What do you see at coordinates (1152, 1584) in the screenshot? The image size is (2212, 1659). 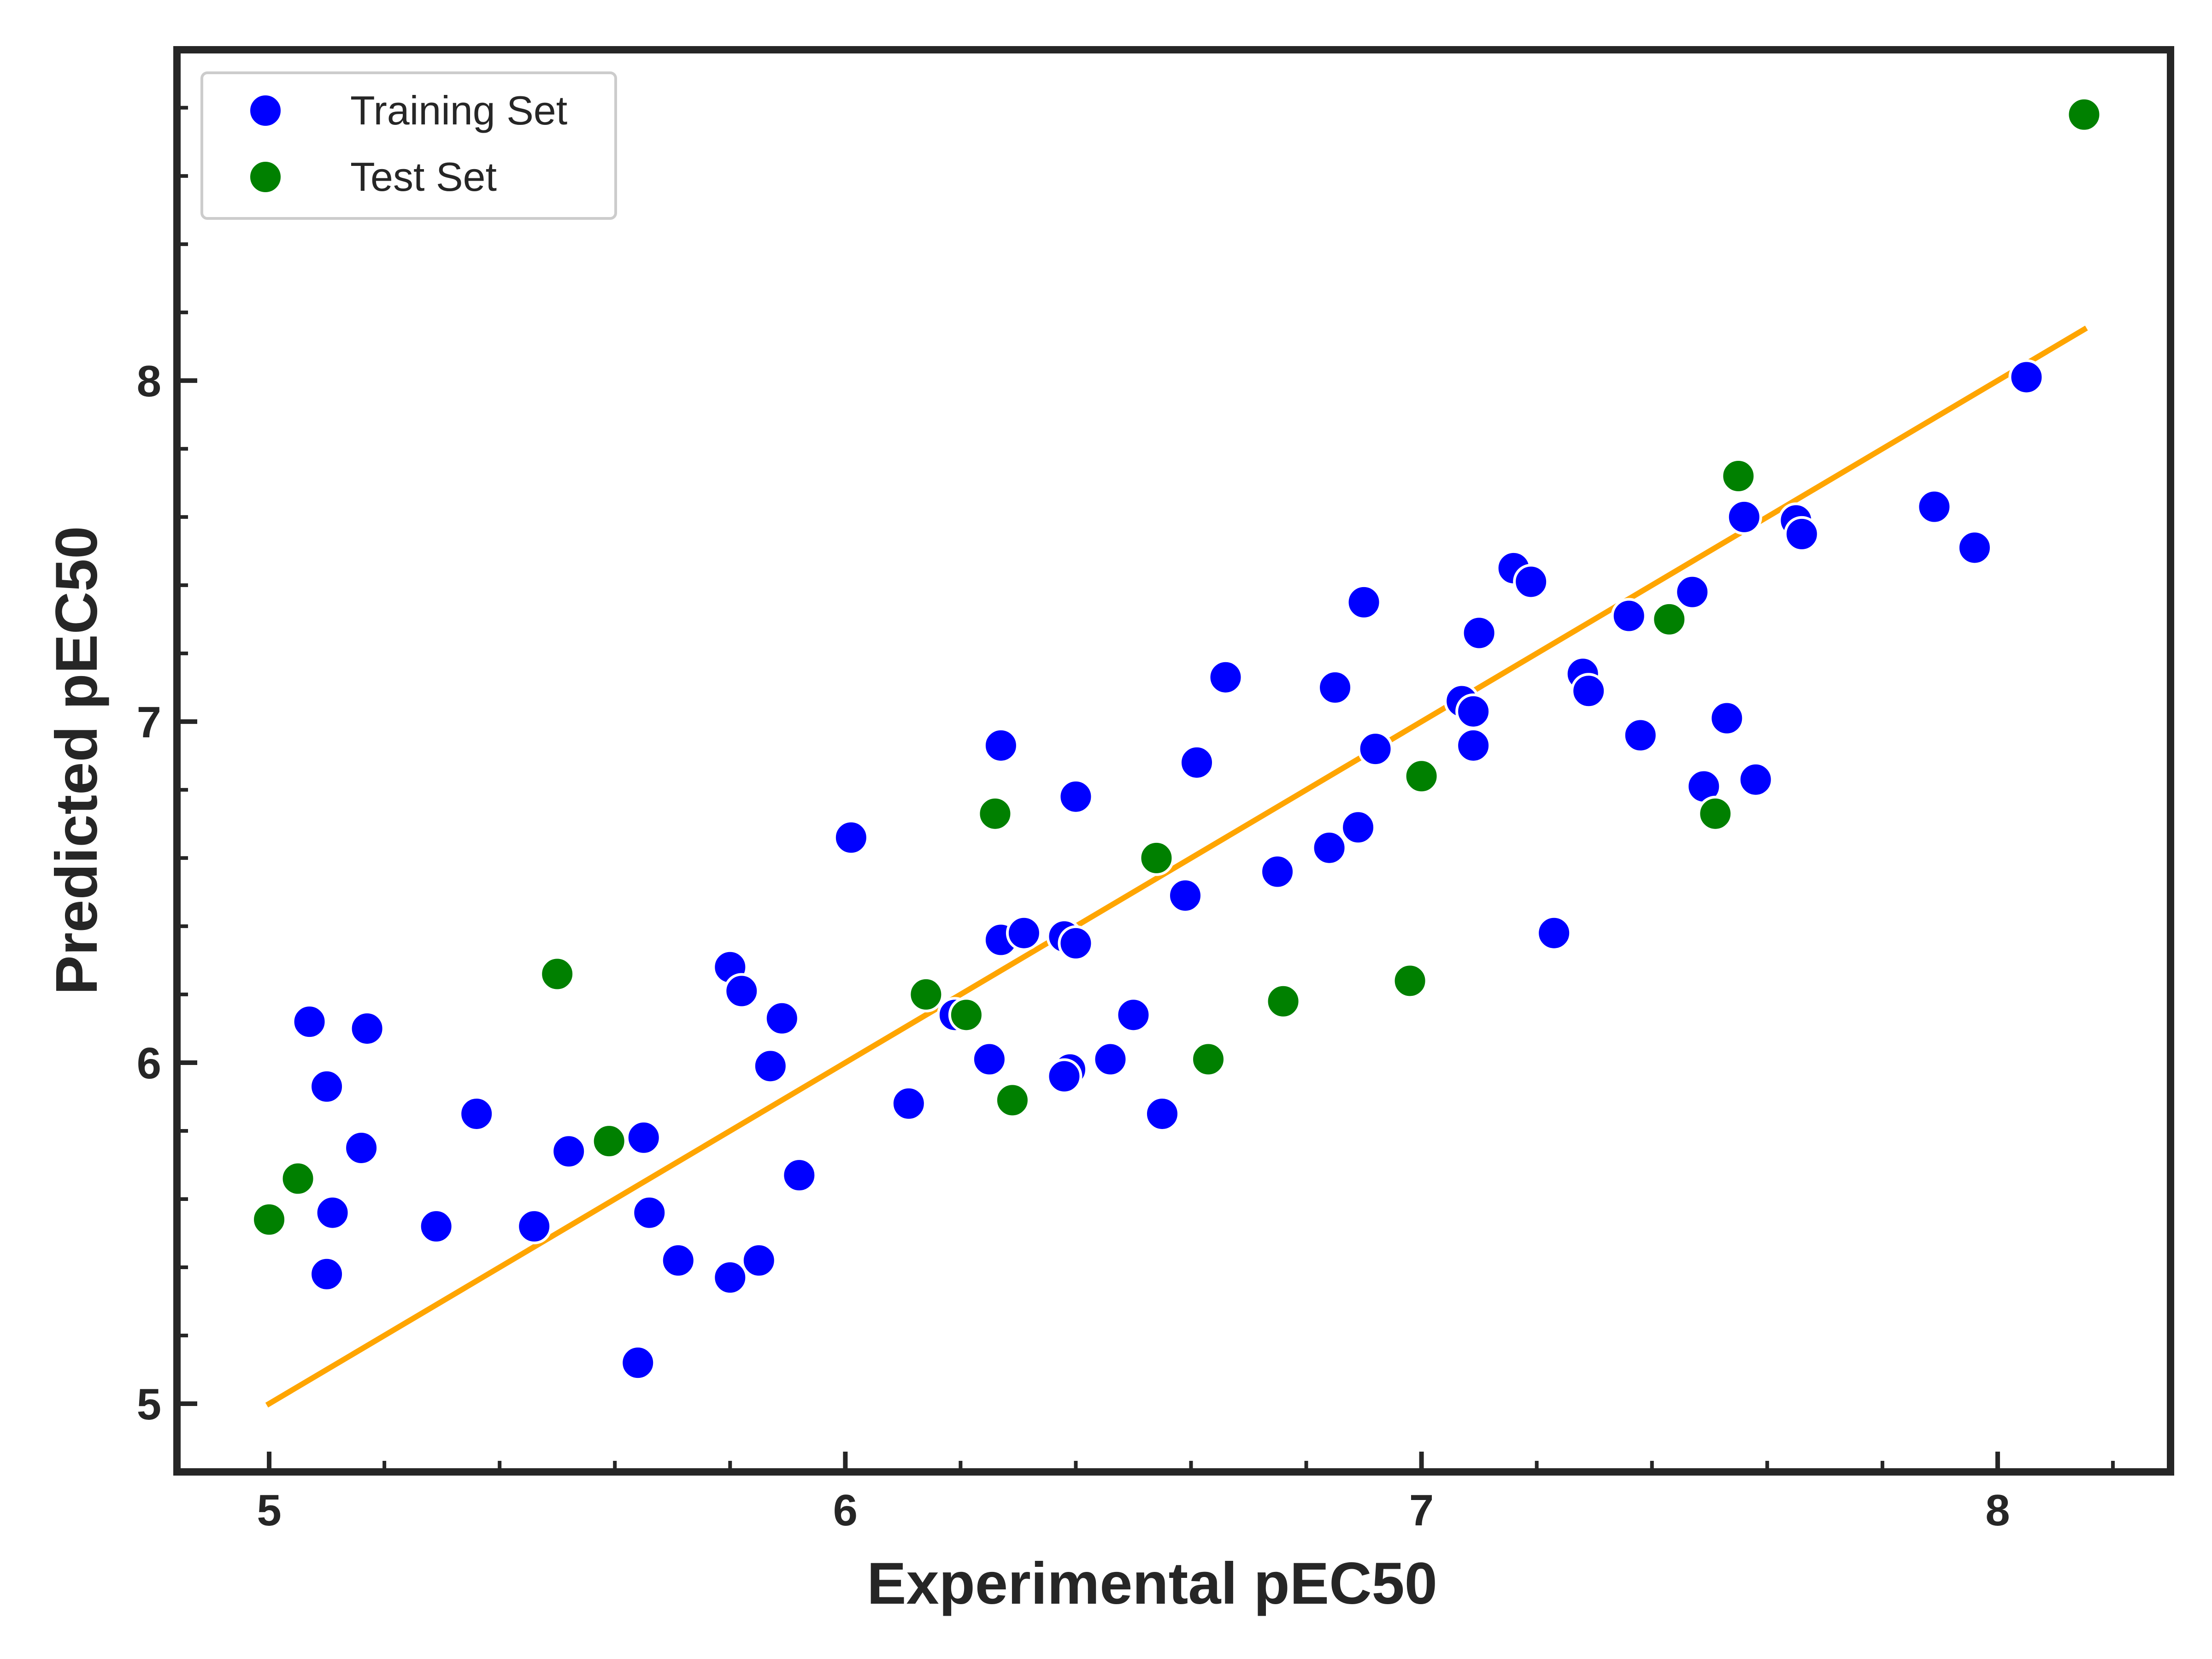 I see `x-axis-label: Experimental pEC50` at bounding box center [1152, 1584].